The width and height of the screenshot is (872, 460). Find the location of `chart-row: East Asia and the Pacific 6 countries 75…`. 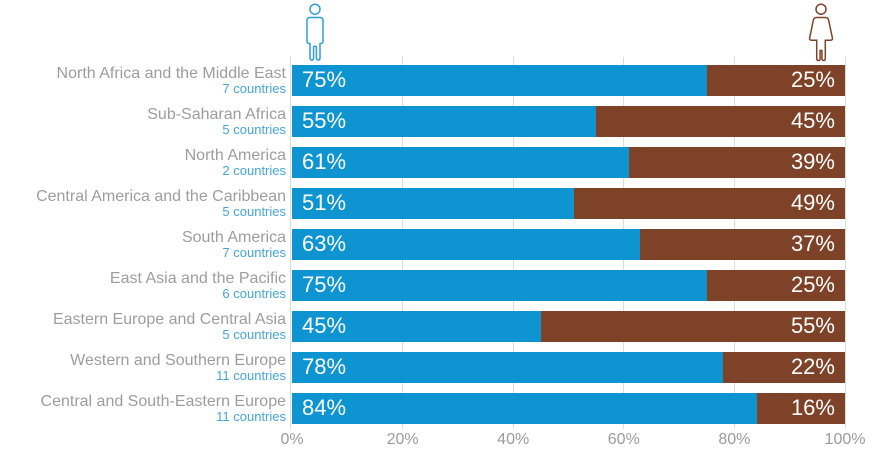

chart-row: East Asia and the Pacific 6 countries 75… is located at coordinates (436, 290).